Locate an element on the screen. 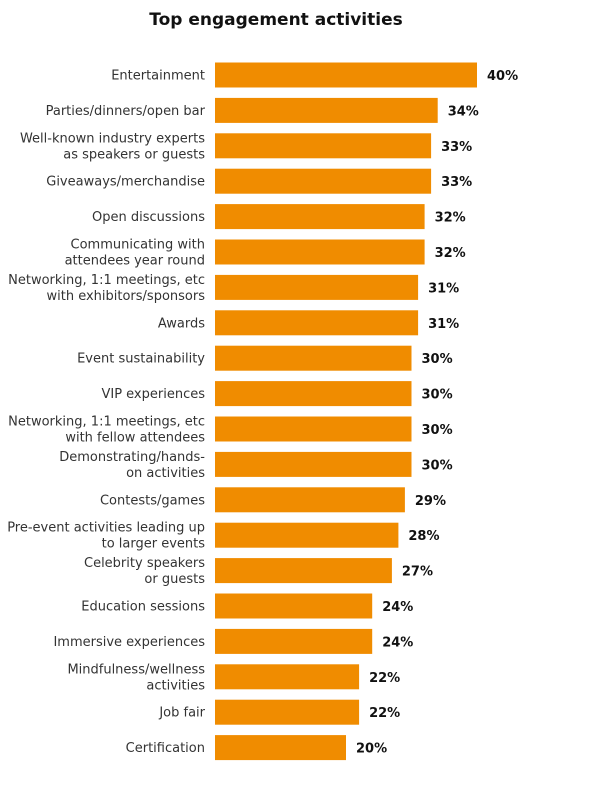 The image size is (600, 791). category-label: VIP experiences is located at coordinates (153, 394).